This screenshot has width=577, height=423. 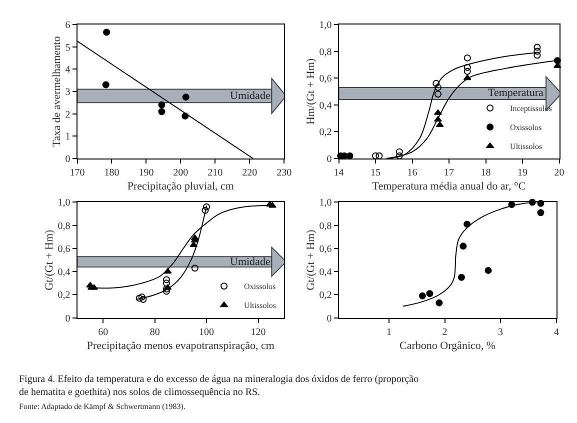 I want to click on x-tick-label: 4, so click(x=556, y=332).